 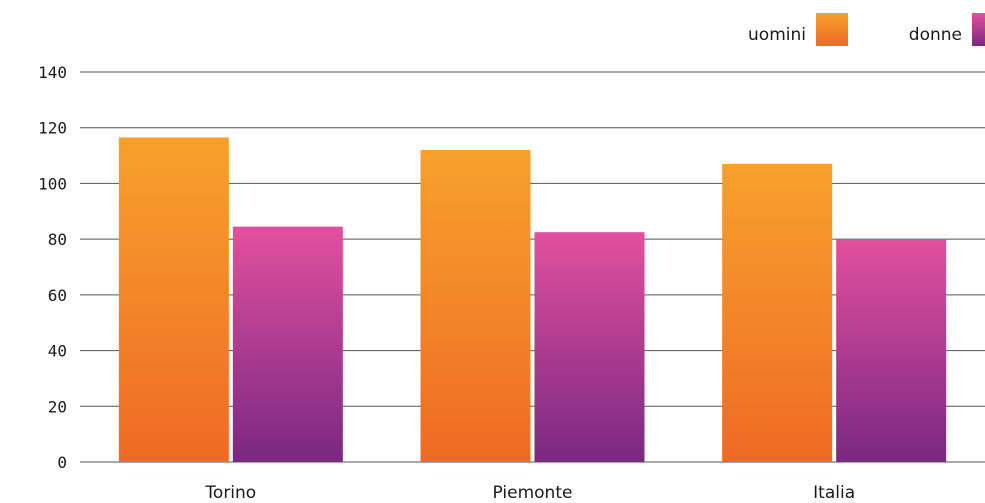 I want to click on legend: uomini donne, so click(x=866, y=29).